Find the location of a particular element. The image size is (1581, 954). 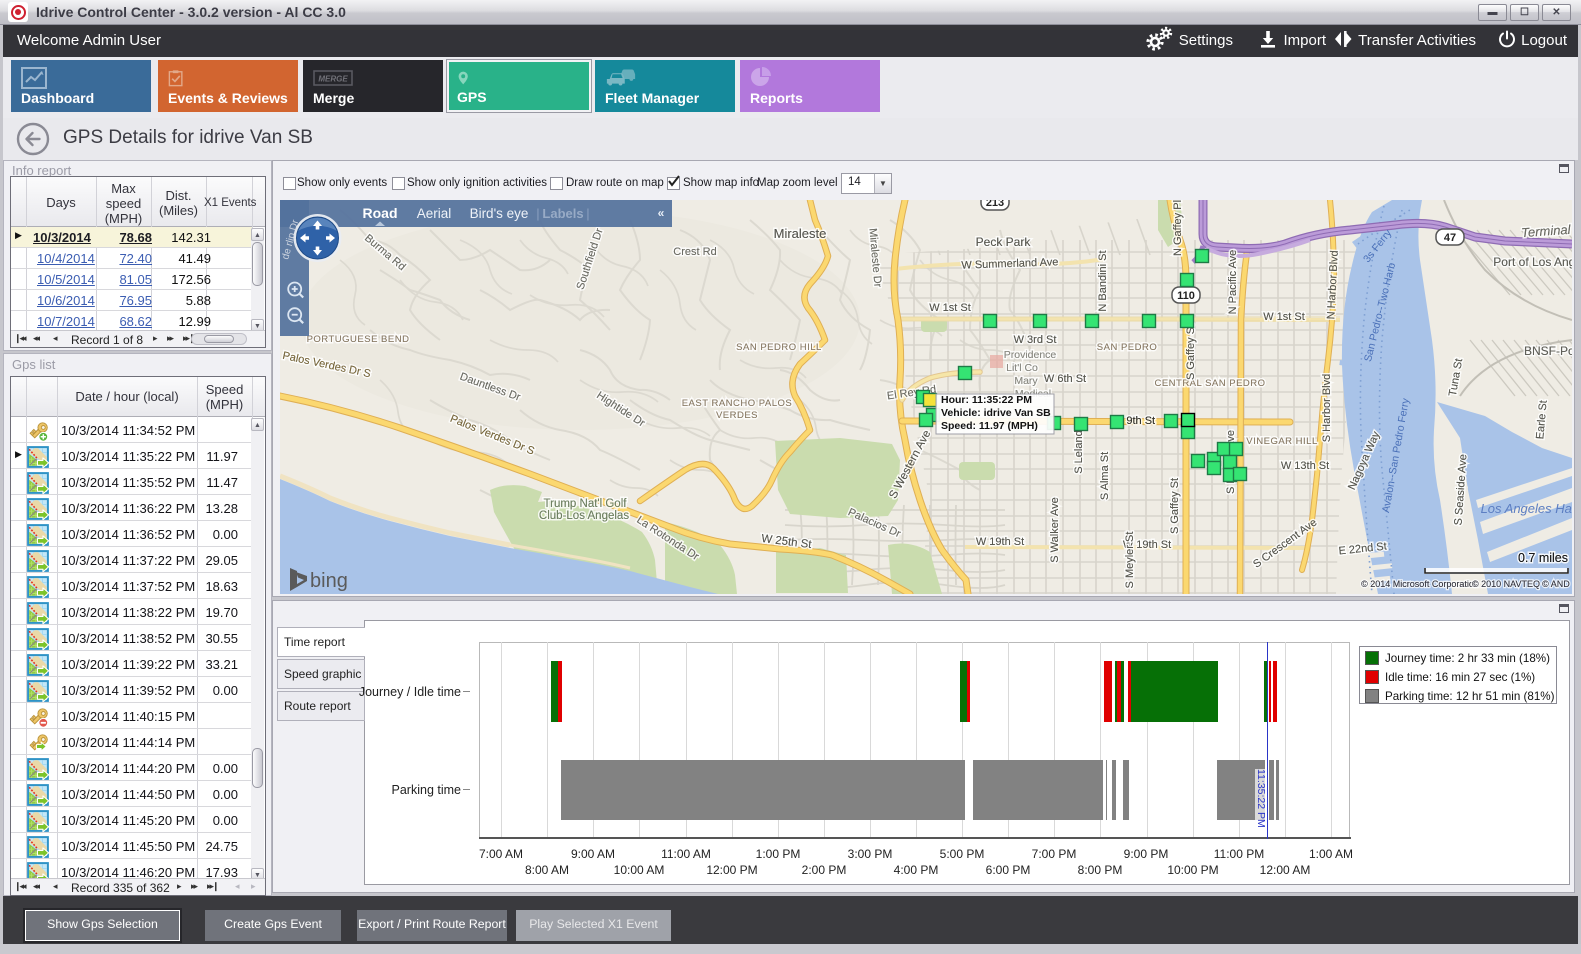

svg-text: Hour: 11:35:22 PM is located at coordinates (986, 400).